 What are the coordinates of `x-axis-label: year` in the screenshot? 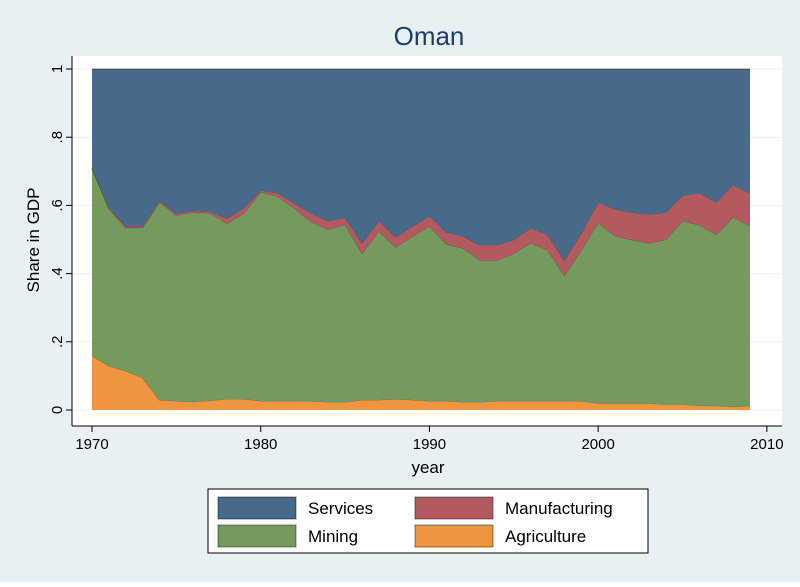 It's located at (427, 467).